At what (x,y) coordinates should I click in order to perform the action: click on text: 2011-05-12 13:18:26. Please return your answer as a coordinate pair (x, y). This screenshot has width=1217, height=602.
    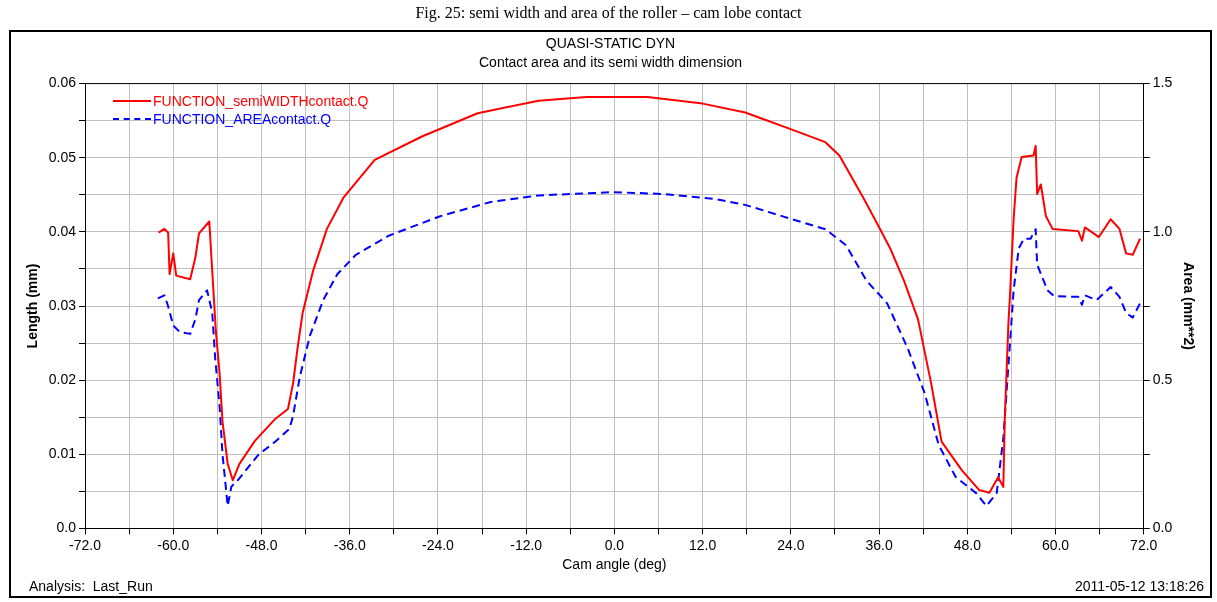
    Looking at the image, I should click on (1139, 586).